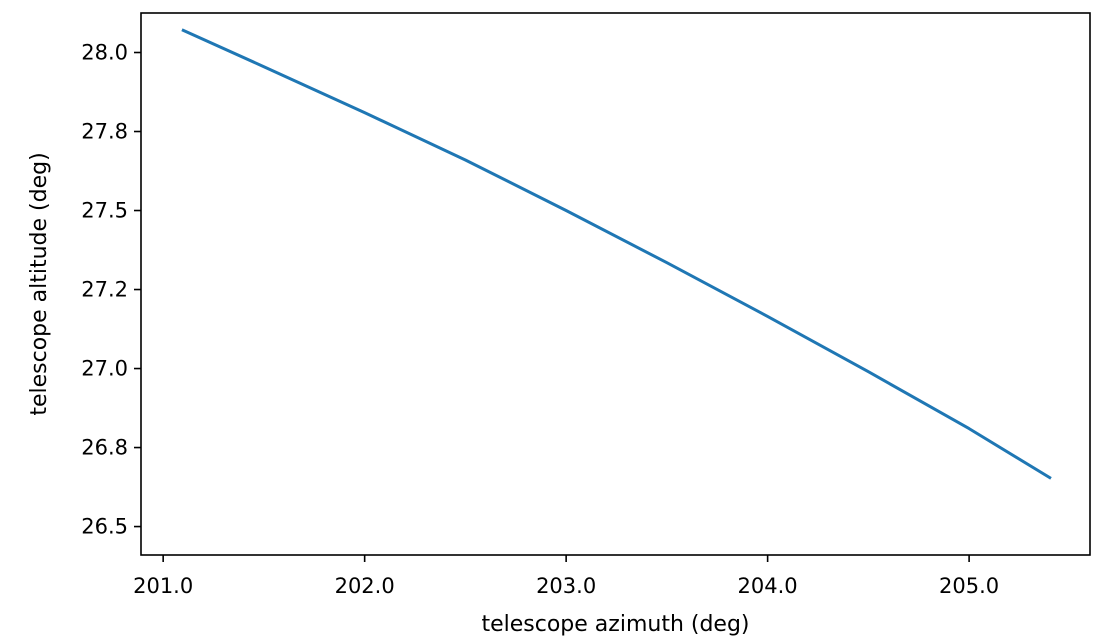 This screenshot has width=1094, height=639. What do you see at coordinates (104, 527) in the screenshot?
I see `y-tick-label: 26.5` at bounding box center [104, 527].